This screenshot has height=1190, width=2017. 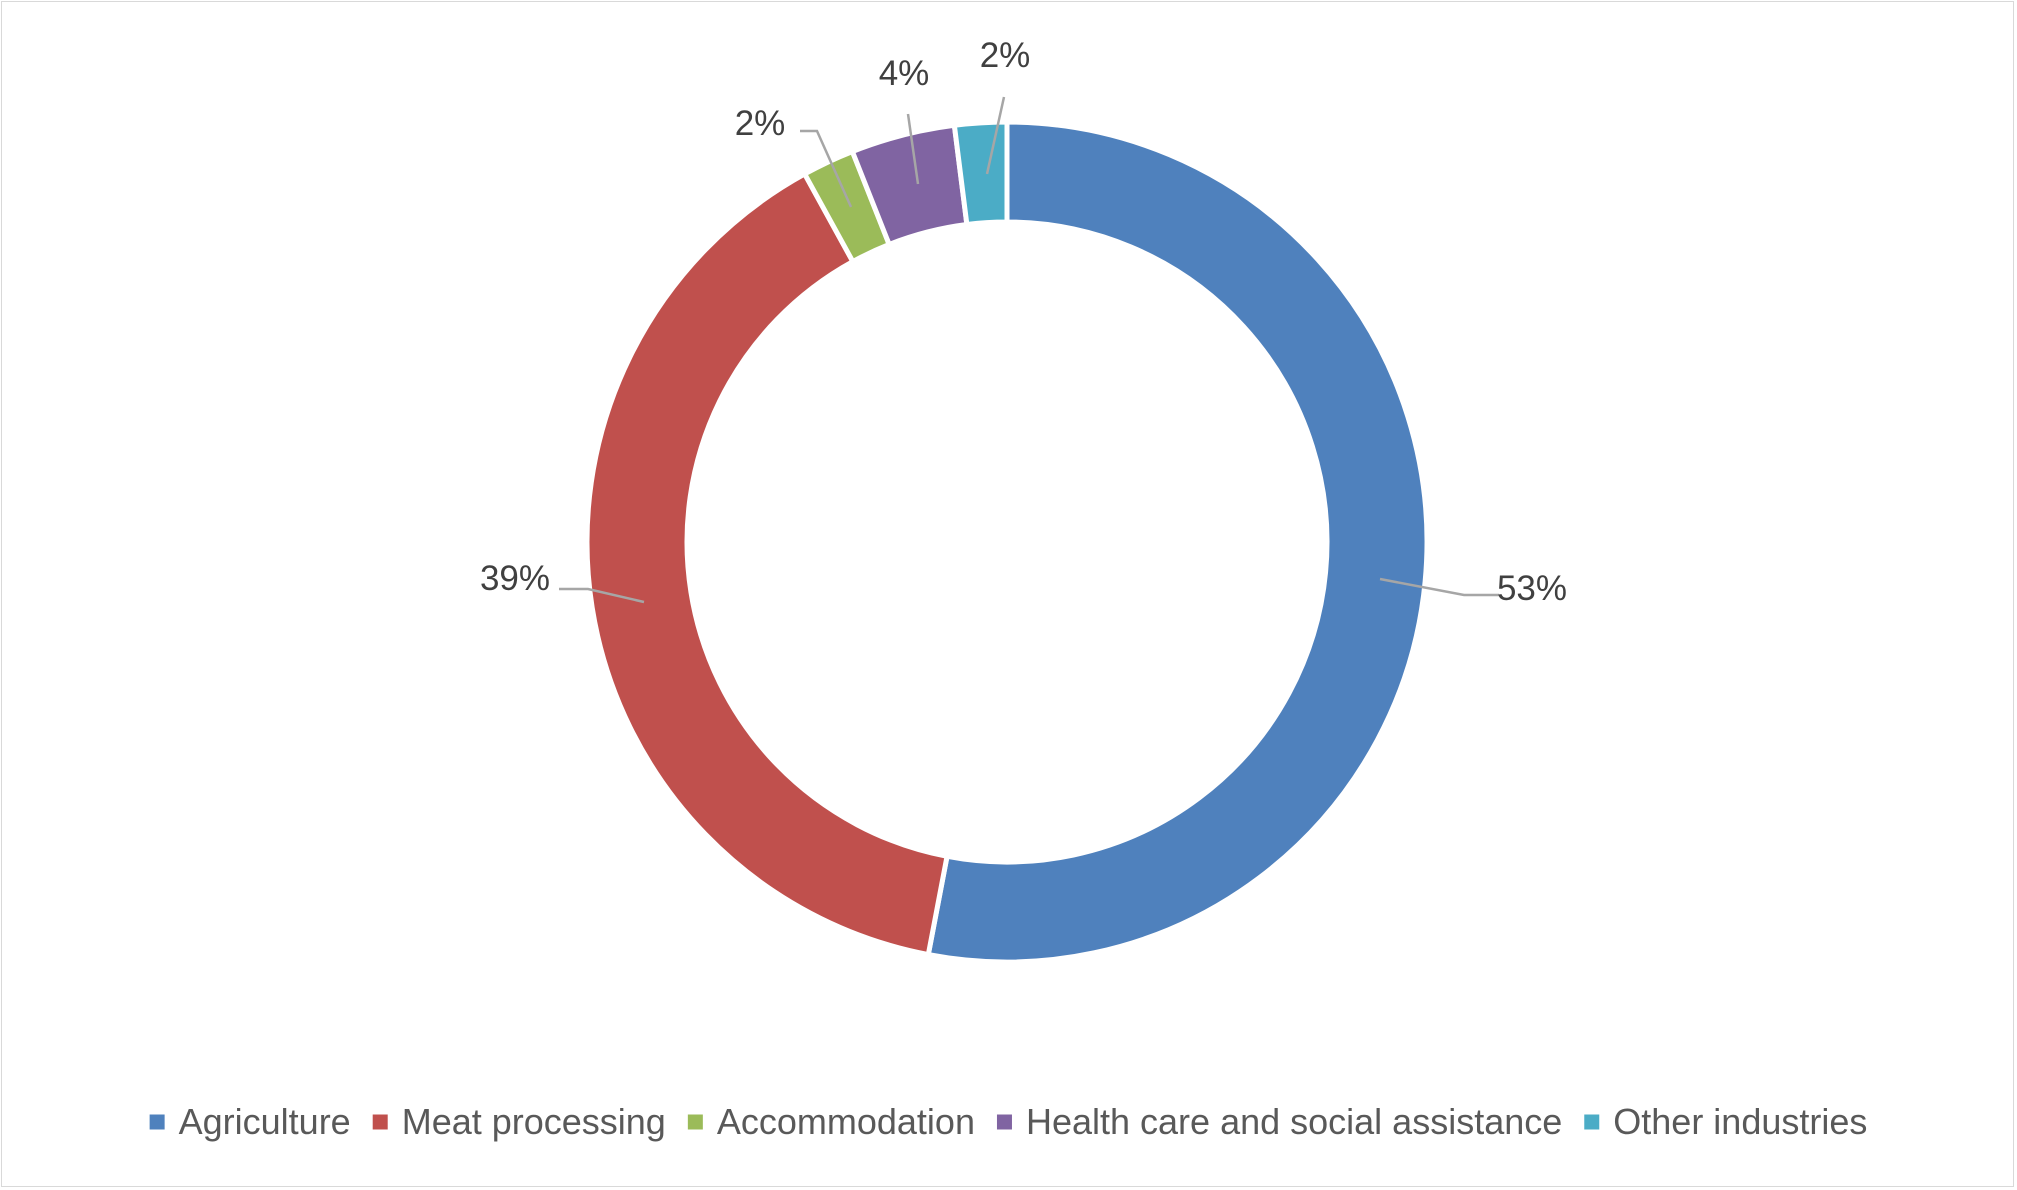 What do you see at coordinates (995, 135) in the screenshot?
I see `leader-line-other-industries` at bounding box center [995, 135].